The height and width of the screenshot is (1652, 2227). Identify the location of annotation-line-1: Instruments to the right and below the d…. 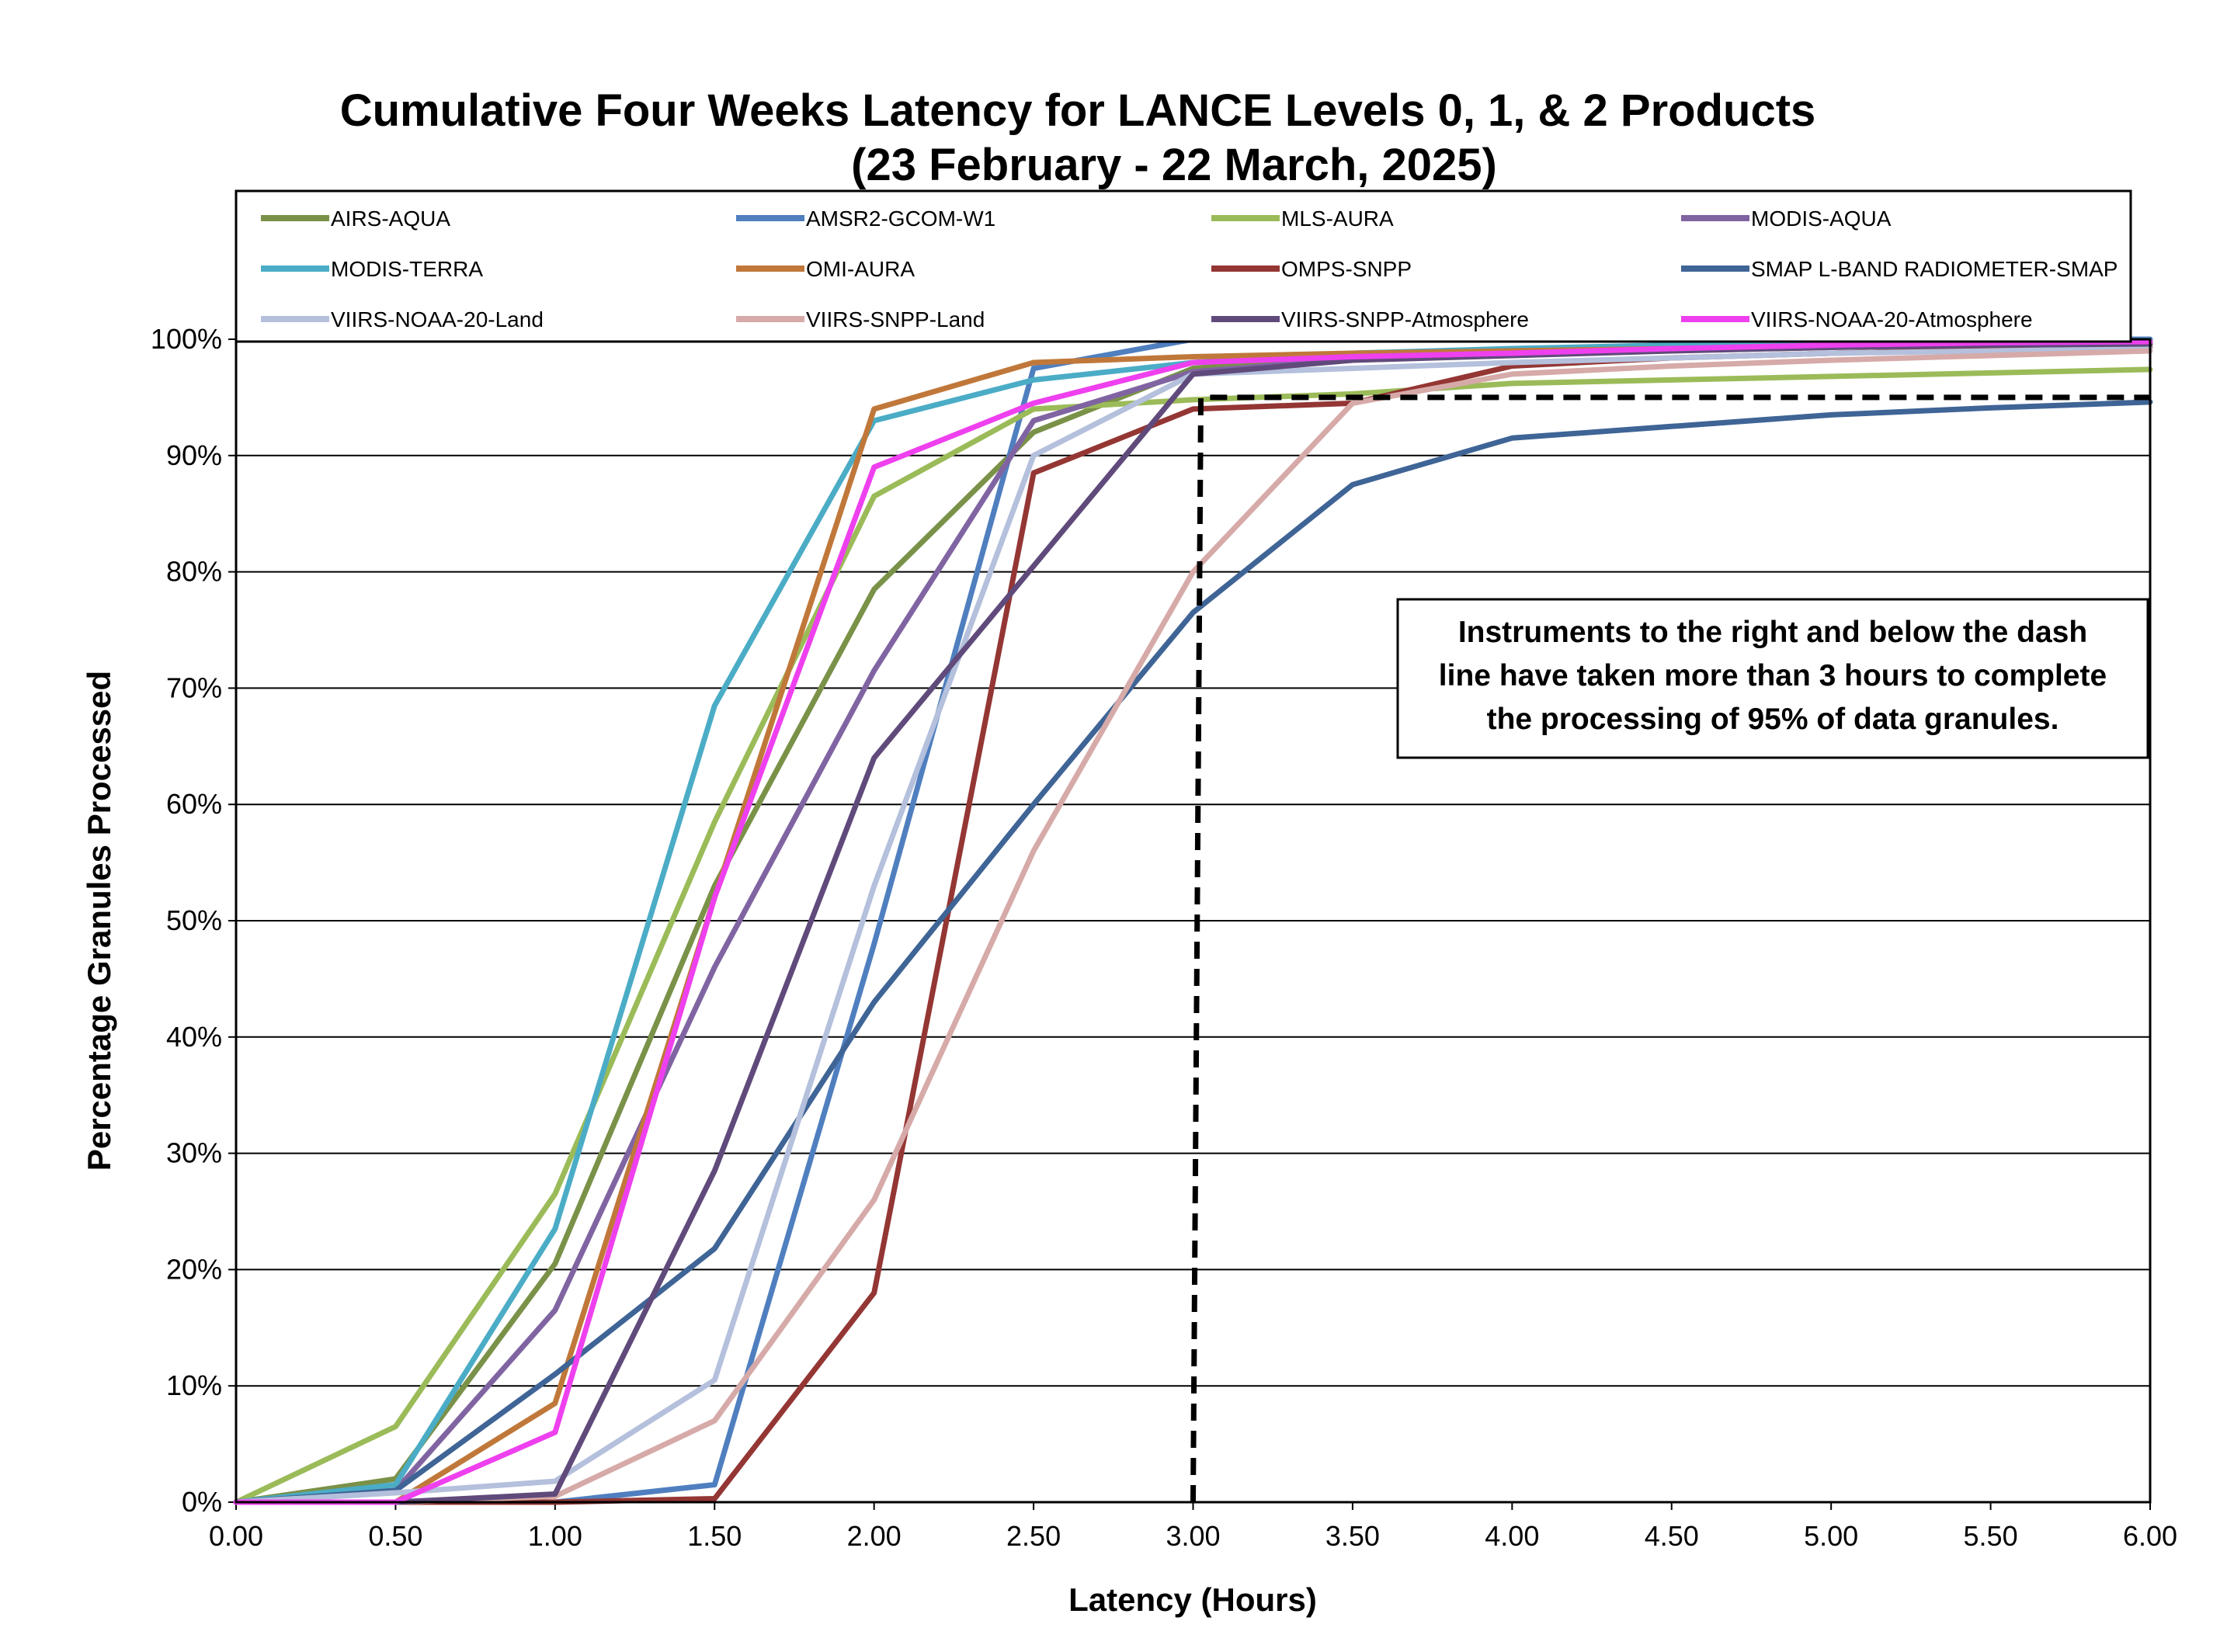
(1772, 632).